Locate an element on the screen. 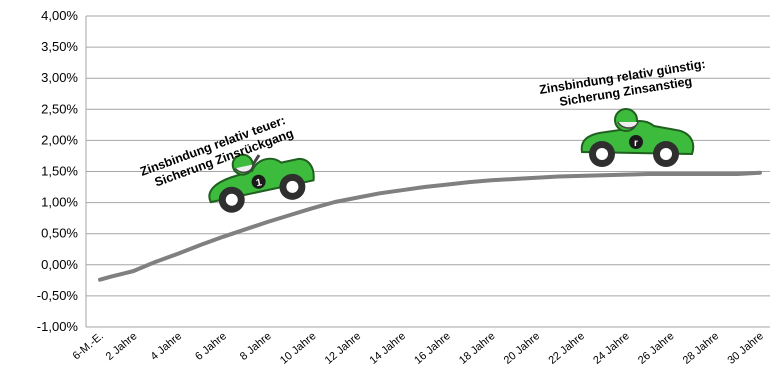  y-tick-label: 3,00% is located at coordinates (59, 77).